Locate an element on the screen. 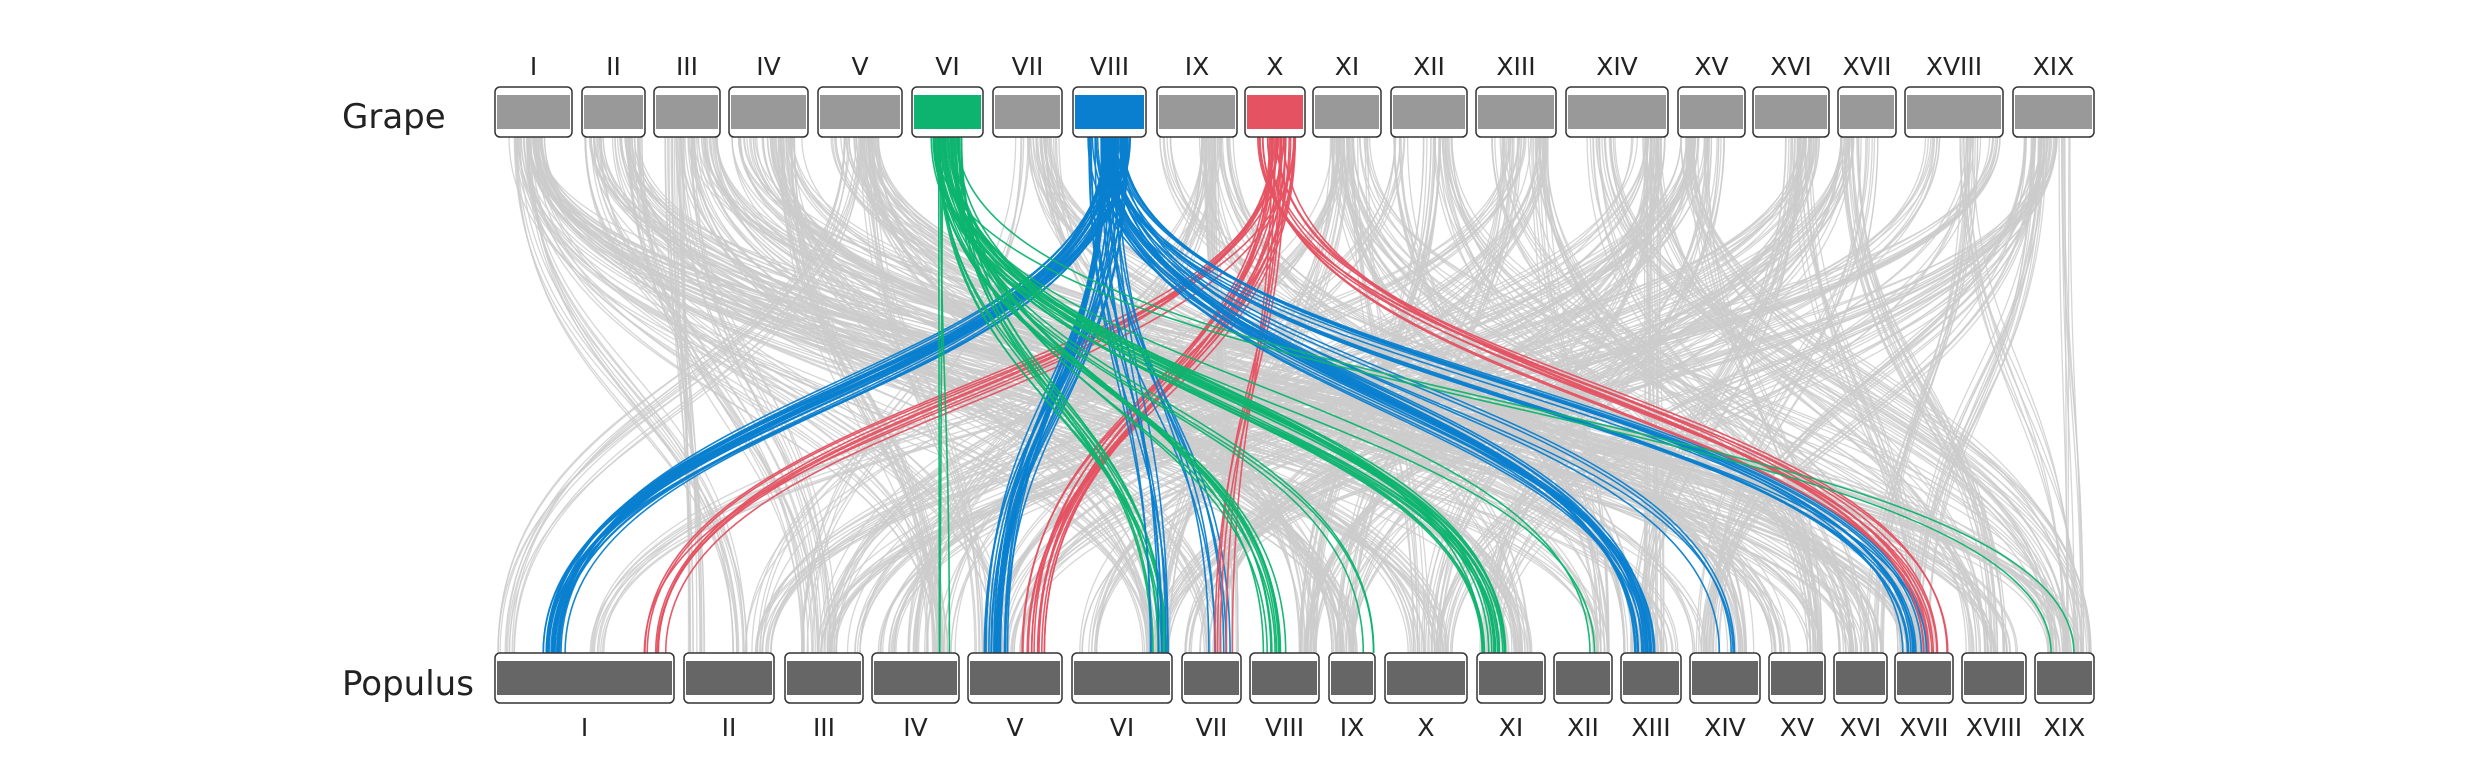 The width and height of the screenshot is (2480, 777). populus-chromosome-vii: VII is located at coordinates (1211, 697).